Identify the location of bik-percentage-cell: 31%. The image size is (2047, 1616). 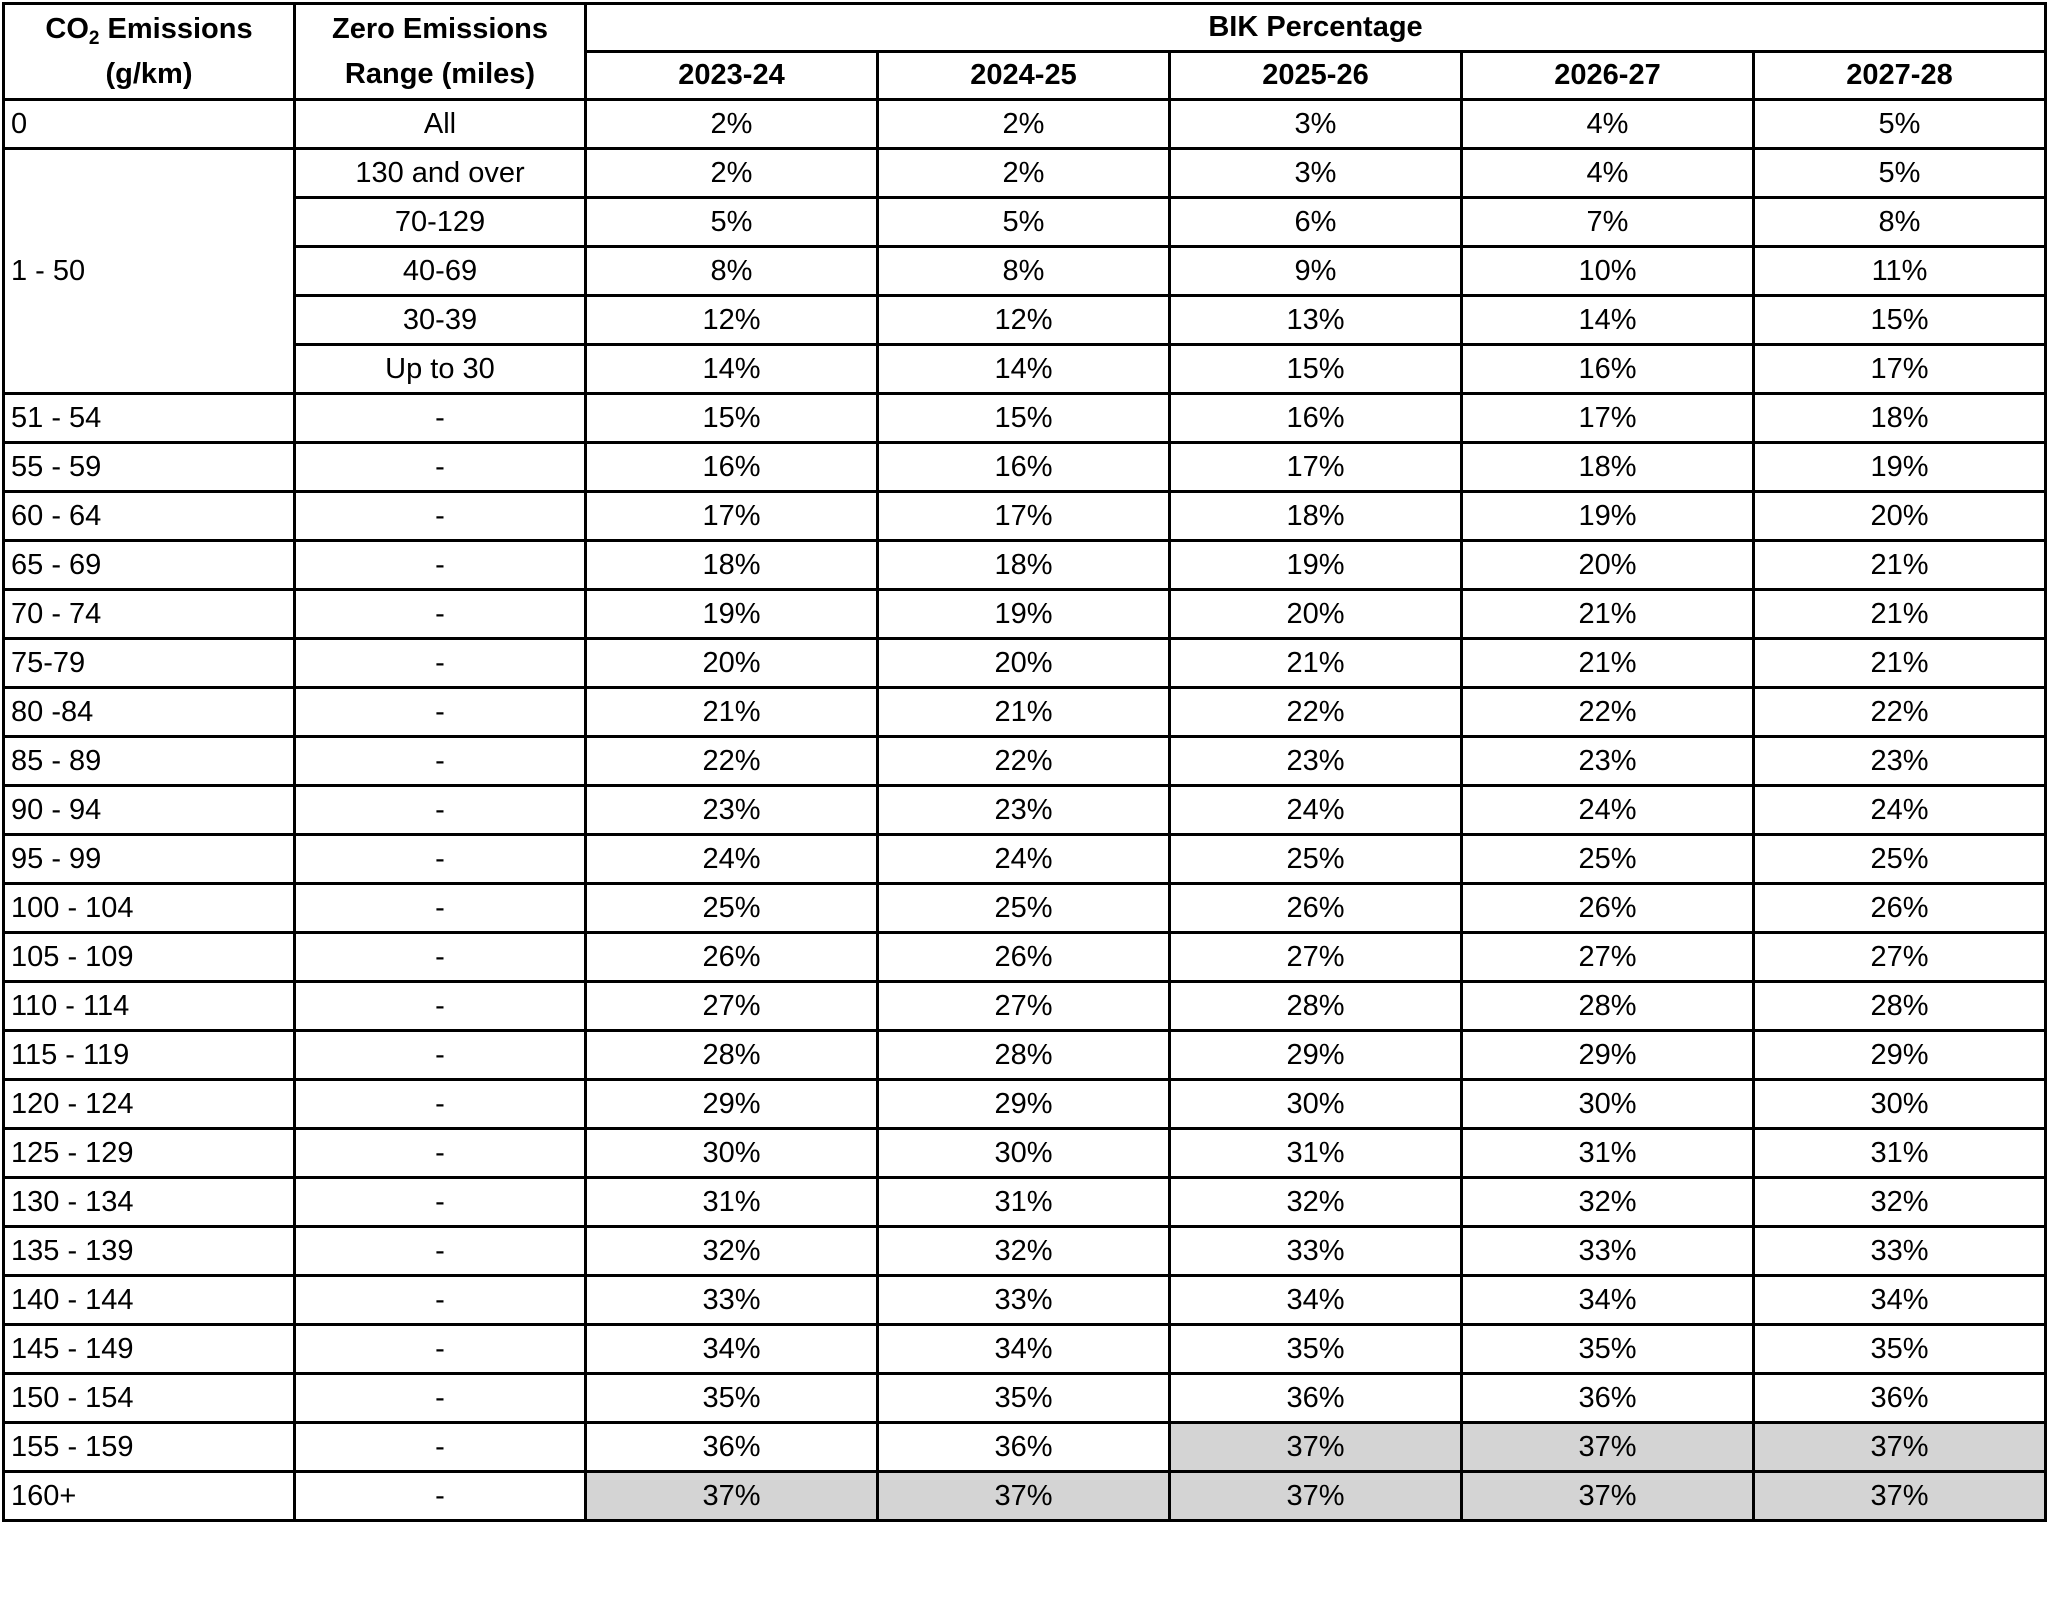
(1315, 1153).